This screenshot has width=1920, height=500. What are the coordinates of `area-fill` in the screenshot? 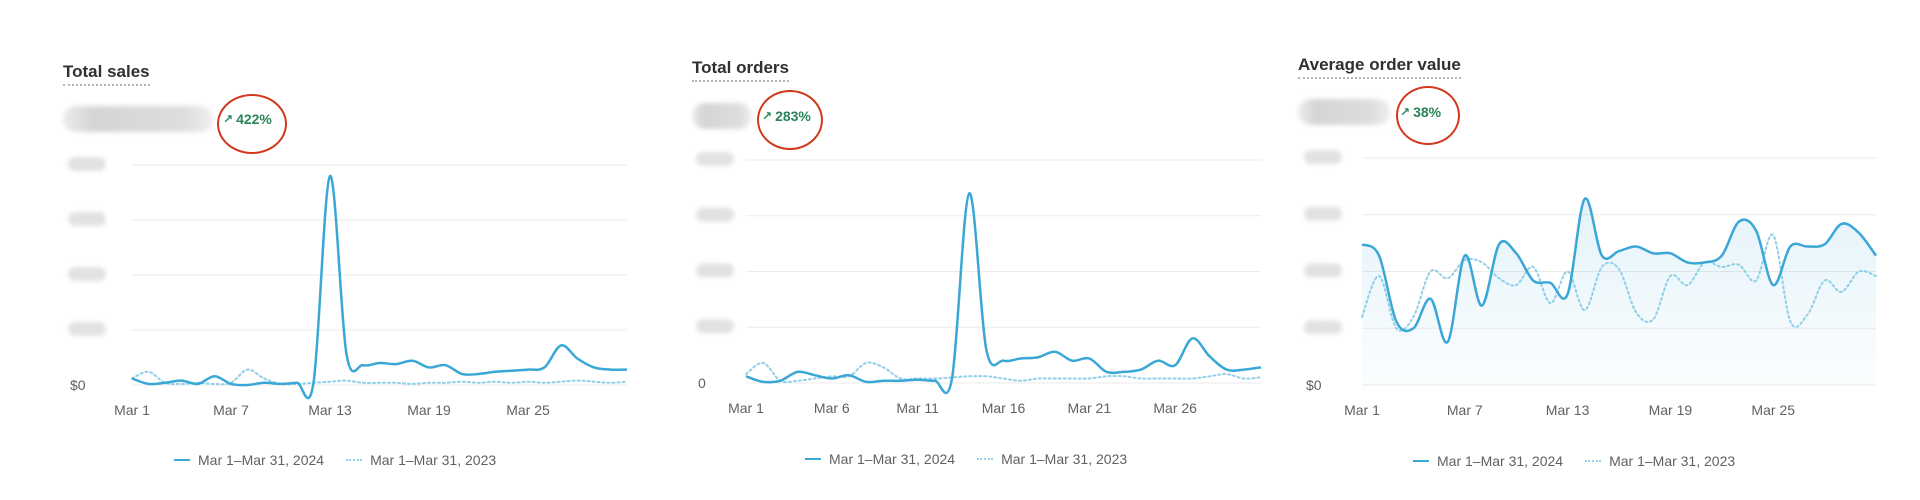 It's located at (1619, 291).